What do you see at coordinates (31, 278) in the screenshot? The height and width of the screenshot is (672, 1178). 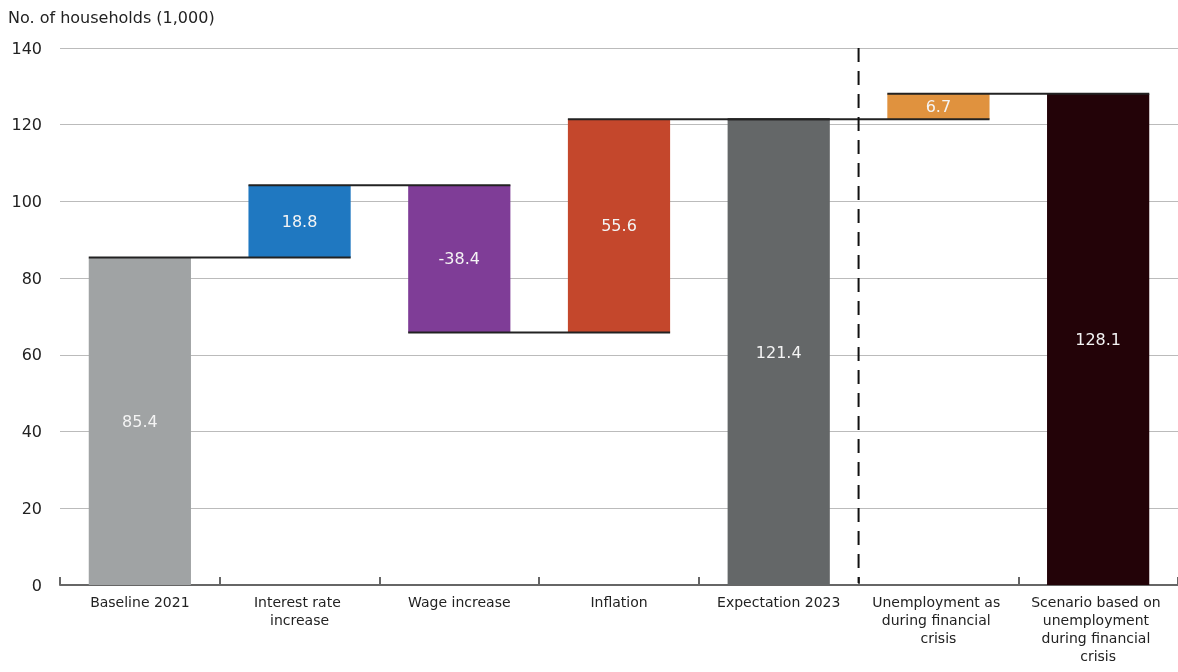 I see `y-tick-label: 80` at bounding box center [31, 278].